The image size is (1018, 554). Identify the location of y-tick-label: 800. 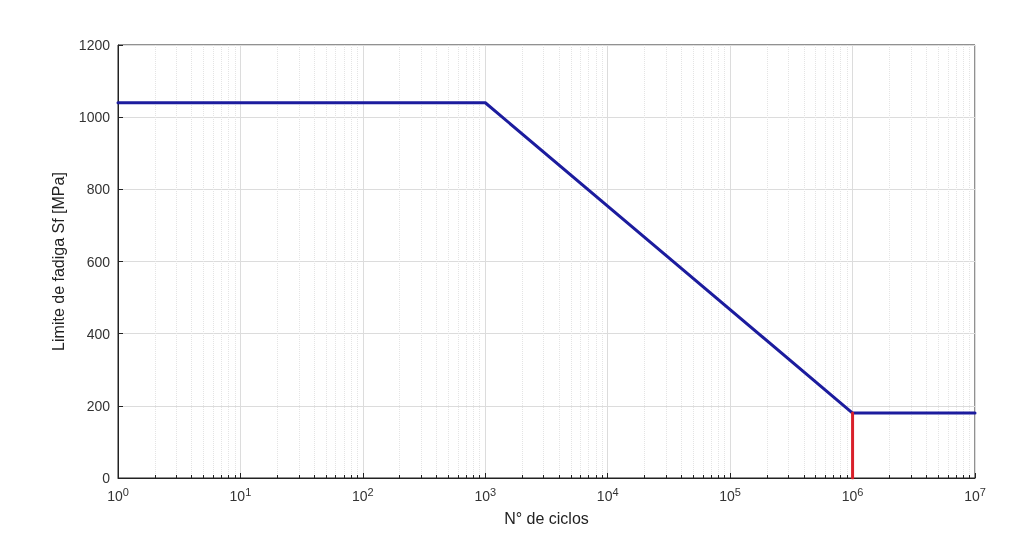
(98, 189).